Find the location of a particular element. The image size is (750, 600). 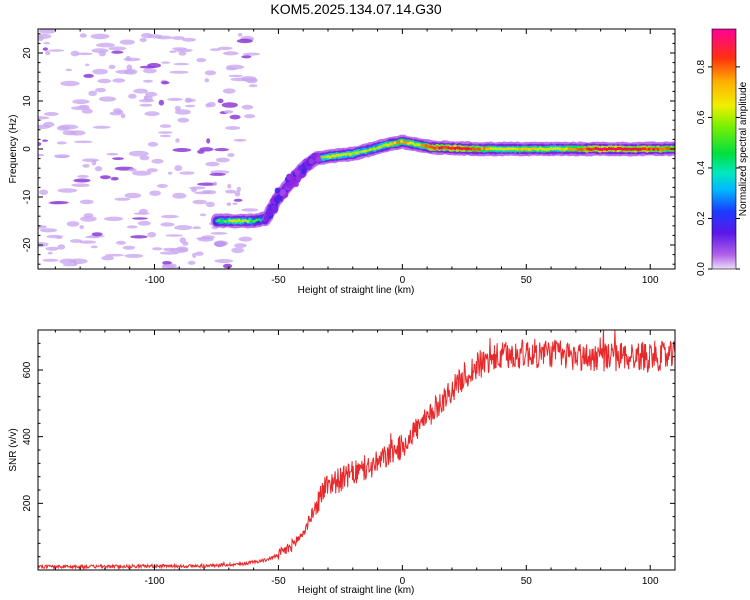

y-tick-label: -20 is located at coordinates (27, 244).